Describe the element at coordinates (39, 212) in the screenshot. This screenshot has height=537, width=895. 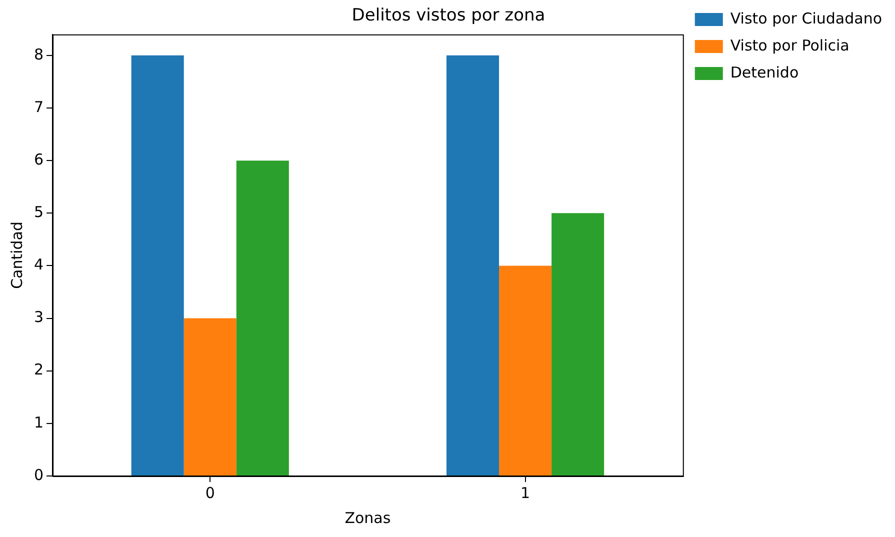
I see `y-tick-label: 5` at that location.